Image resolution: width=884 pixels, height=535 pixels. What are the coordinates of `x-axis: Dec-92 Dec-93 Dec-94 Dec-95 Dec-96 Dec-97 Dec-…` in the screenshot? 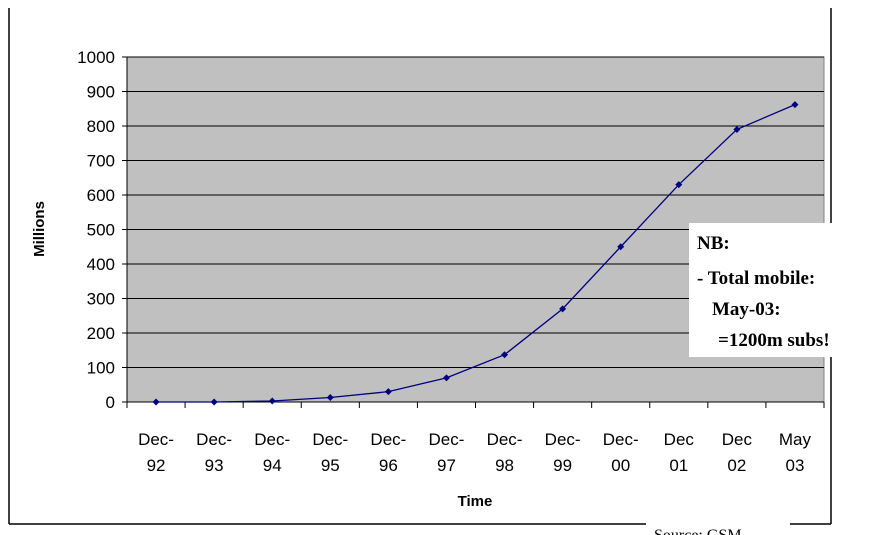 It's located at (475, 438).